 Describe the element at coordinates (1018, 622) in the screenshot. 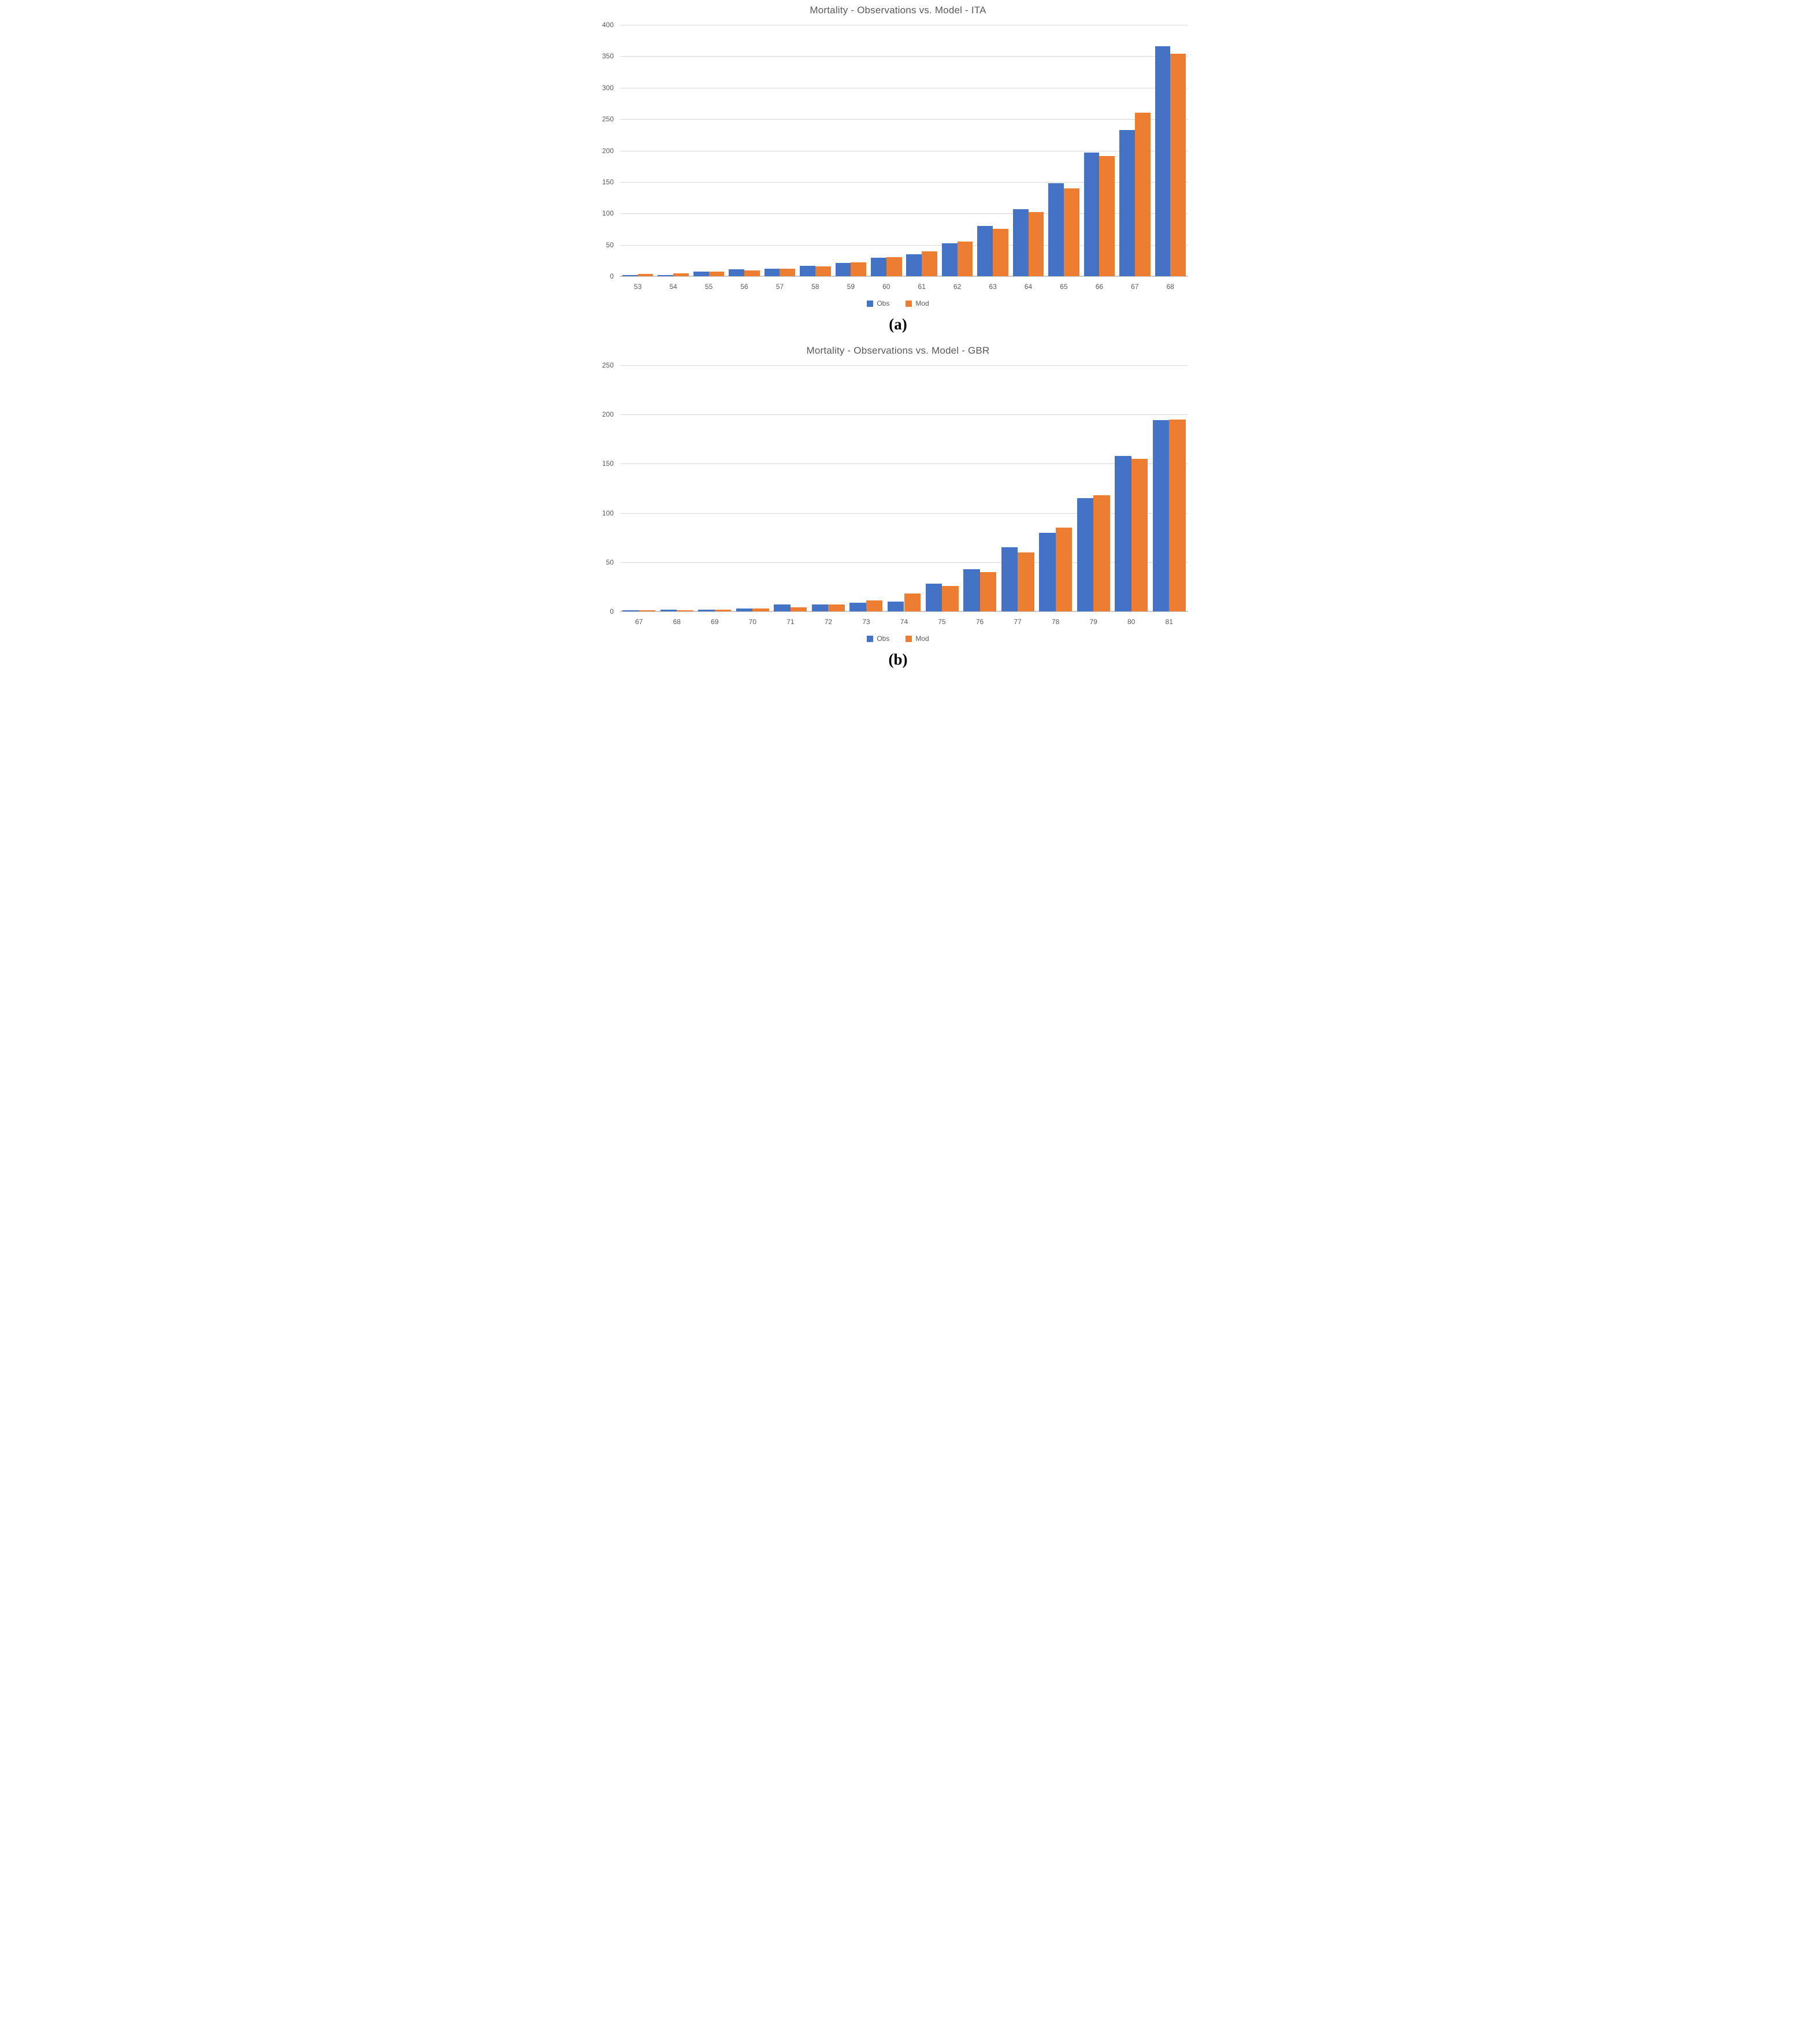

I see `x-axis-tick-label: 77` at that location.